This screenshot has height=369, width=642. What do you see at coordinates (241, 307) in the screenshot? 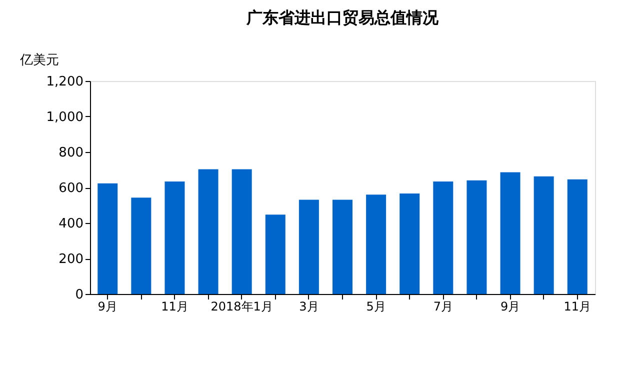
I see `x-tick-label: 2018年1月` at bounding box center [241, 307].